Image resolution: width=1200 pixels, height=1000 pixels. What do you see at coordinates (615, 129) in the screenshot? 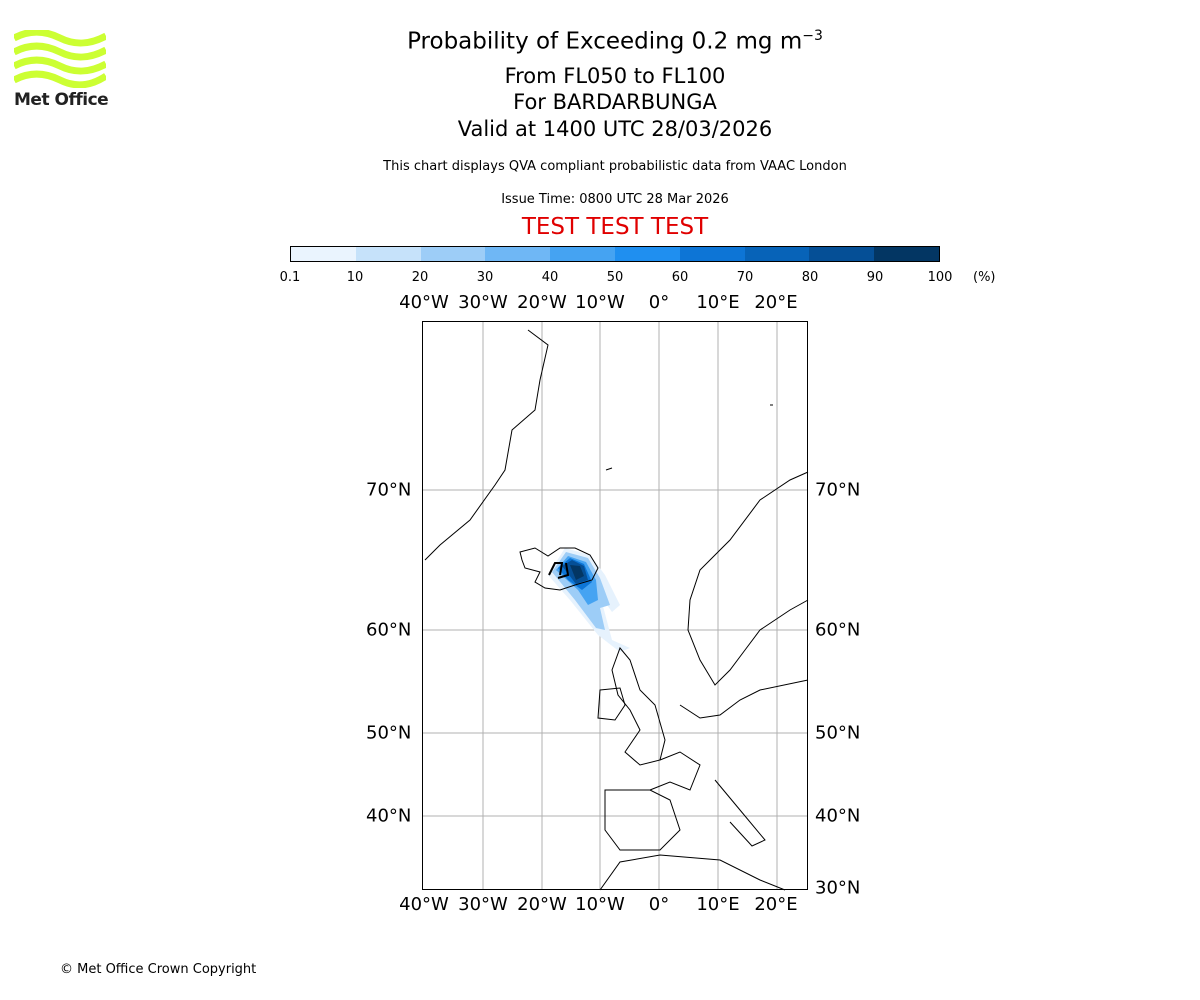
I see `valid-time: Valid at 1400 UTC 28/03/2026` at bounding box center [615, 129].